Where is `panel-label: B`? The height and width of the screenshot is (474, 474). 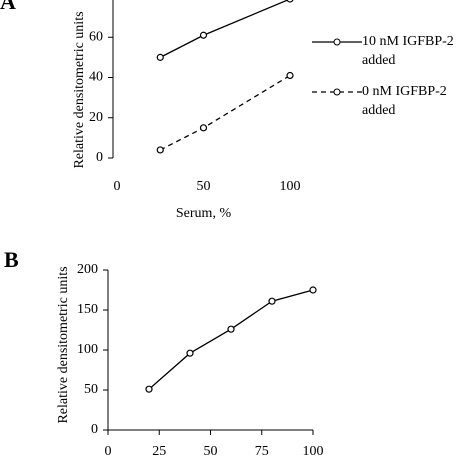
panel-label: B is located at coordinates (11, 259).